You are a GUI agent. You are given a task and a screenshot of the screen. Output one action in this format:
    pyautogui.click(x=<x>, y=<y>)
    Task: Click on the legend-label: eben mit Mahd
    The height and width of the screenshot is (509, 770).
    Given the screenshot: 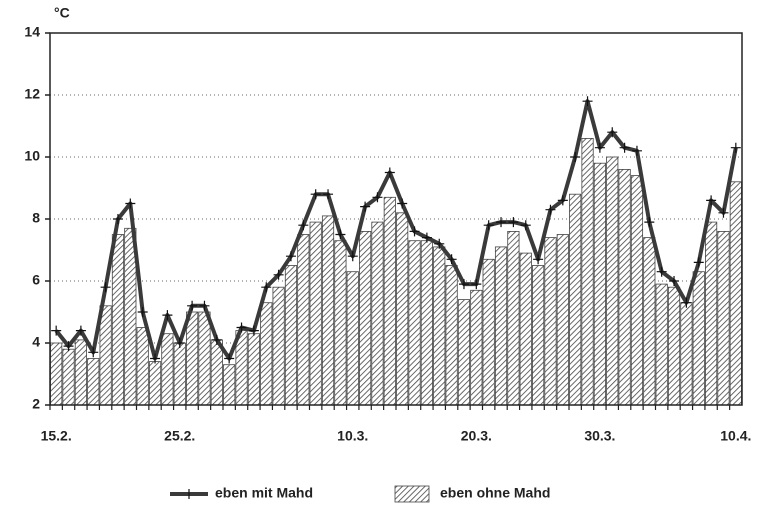 What is the action you would take?
    pyautogui.click(x=264, y=493)
    